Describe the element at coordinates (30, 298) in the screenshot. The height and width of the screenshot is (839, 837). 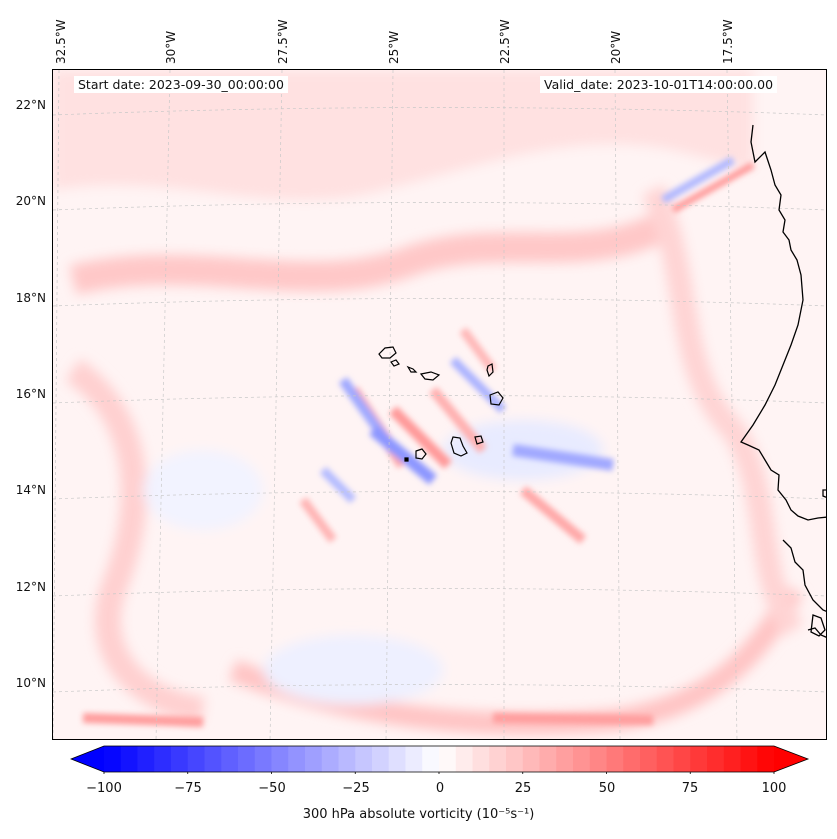
I see `lat-label-18n: 18°N` at that location.